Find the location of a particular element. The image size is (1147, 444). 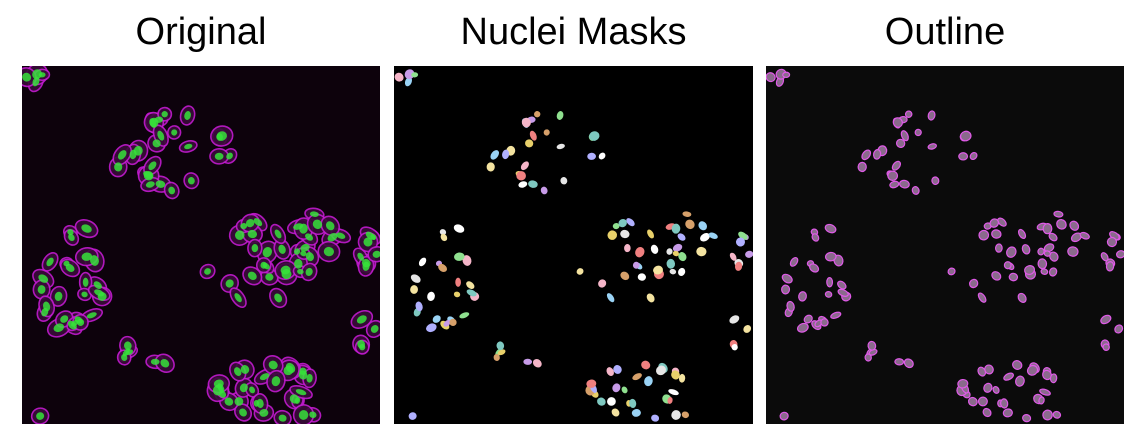

panel-title-nuclei-masks: Nuclei Masks is located at coordinates (573, 32).